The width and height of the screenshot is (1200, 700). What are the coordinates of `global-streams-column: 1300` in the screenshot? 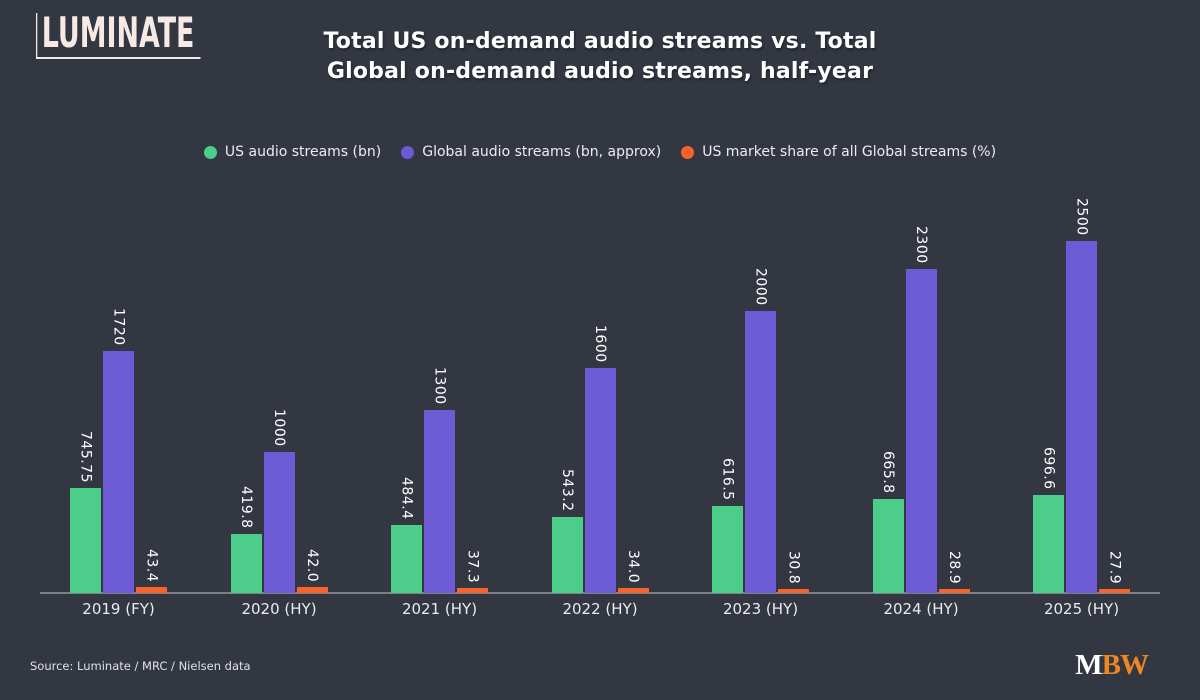 It's located at (439, 381).